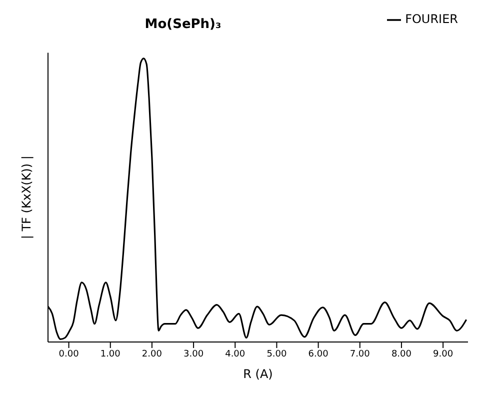  I want to click on x-tick-label: 5.00, so click(276, 354).